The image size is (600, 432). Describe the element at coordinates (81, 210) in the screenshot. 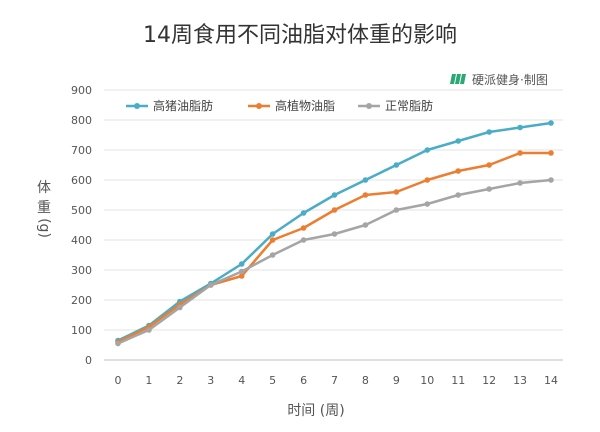

I see `y-tick-label: 500` at that location.